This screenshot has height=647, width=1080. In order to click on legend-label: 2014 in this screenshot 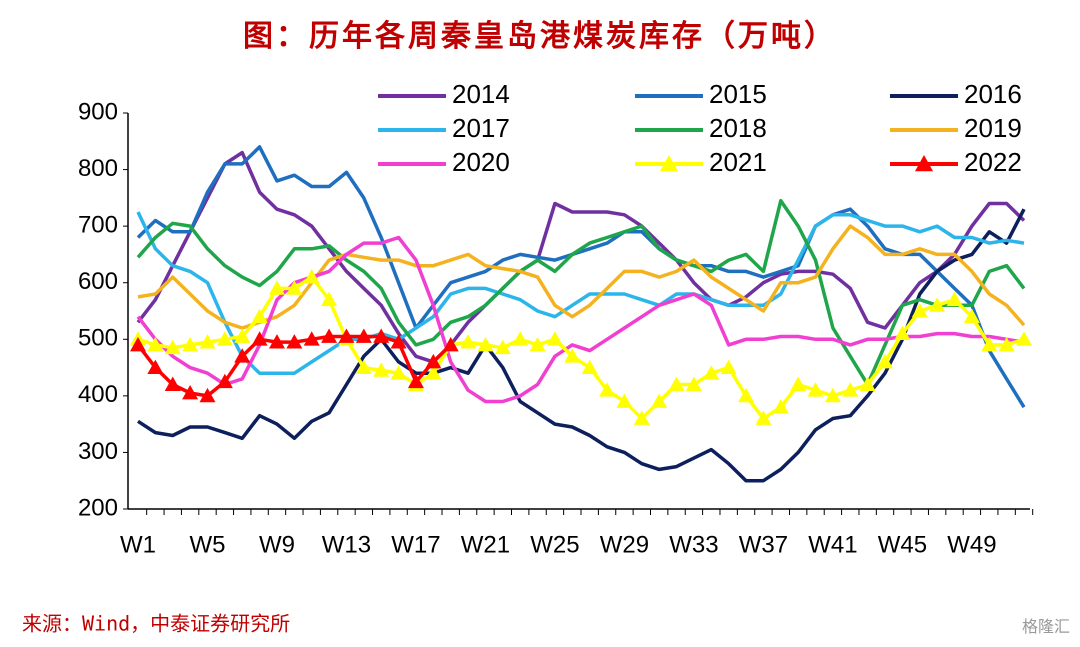, I will do `click(481, 94)`.